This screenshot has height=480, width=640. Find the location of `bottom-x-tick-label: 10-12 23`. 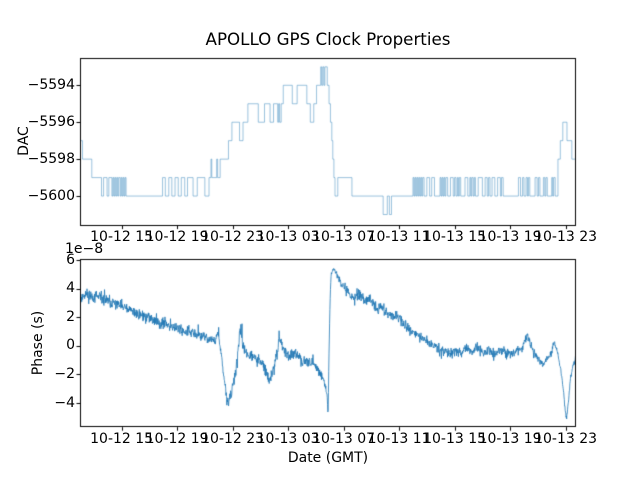

bottom-x-tick-label: 10-12 23 is located at coordinates (233, 439).